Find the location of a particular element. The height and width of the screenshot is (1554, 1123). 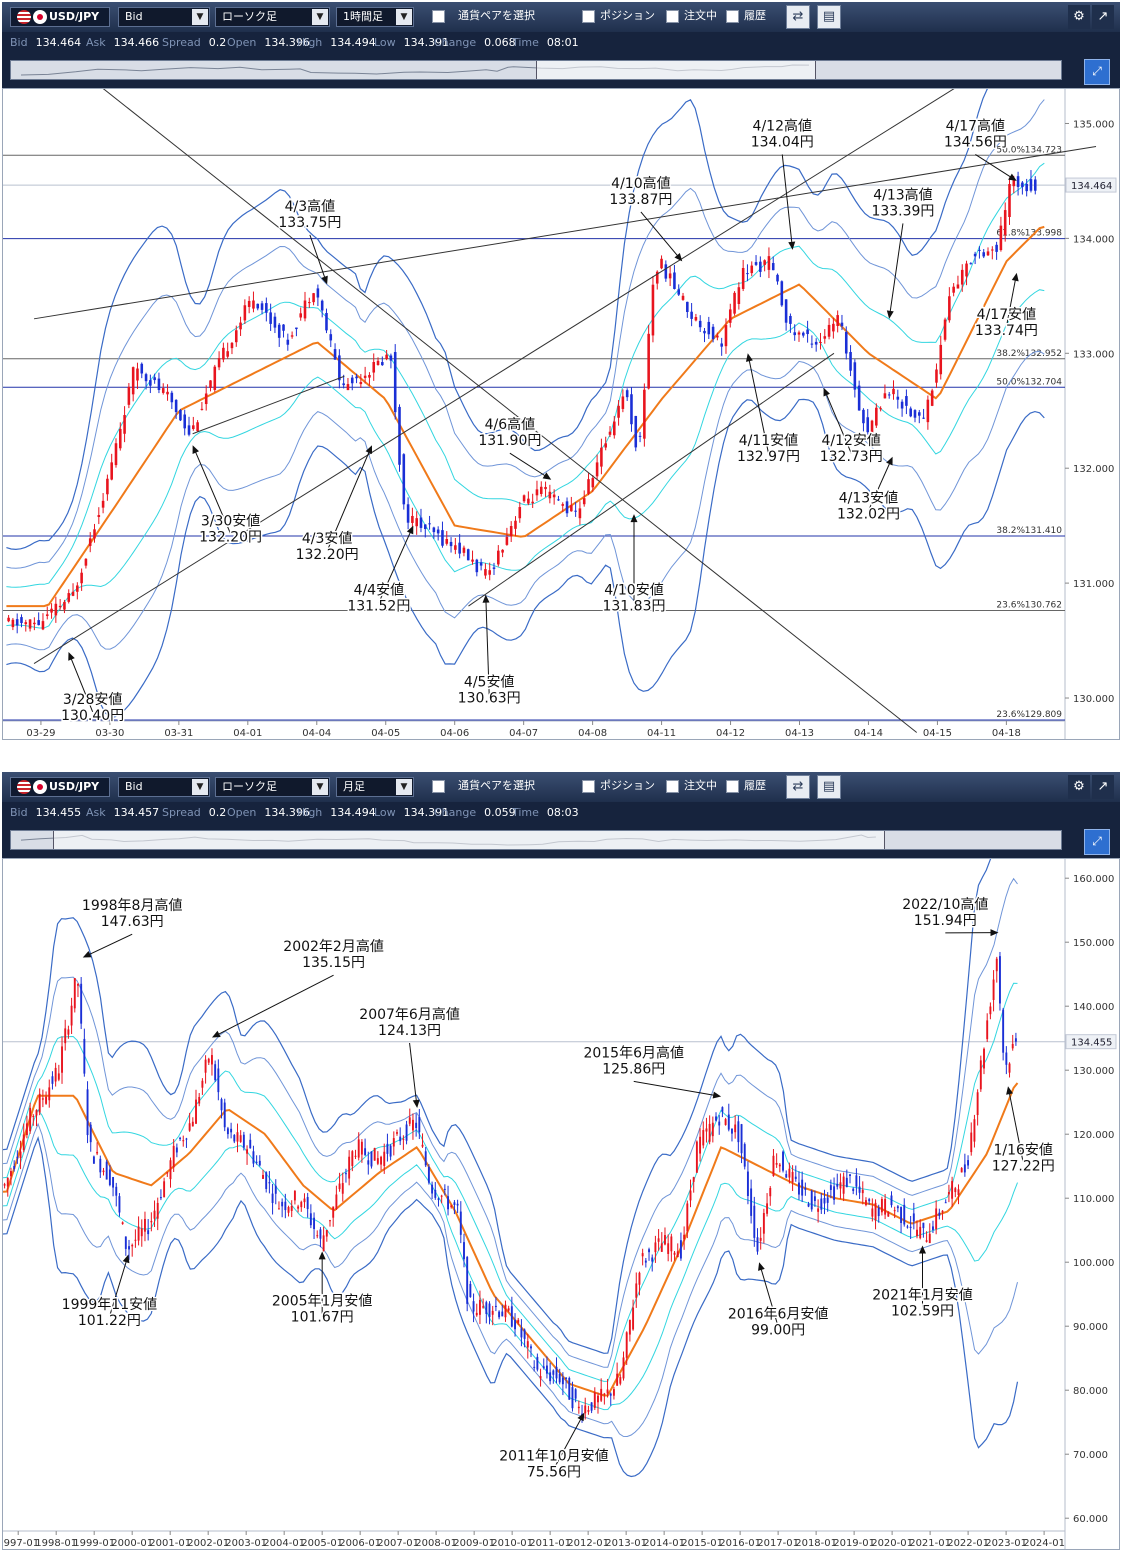

x-tick-label: 2001-01 is located at coordinates (170, 1543).